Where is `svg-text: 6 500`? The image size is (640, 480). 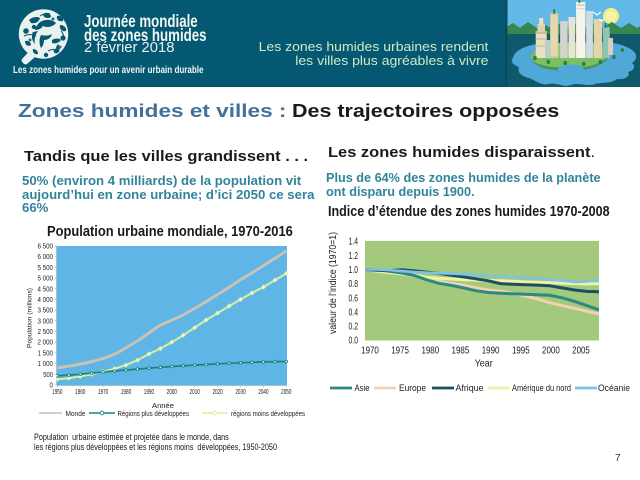 svg-text: 6 500 is located at coordinates (46, 246).